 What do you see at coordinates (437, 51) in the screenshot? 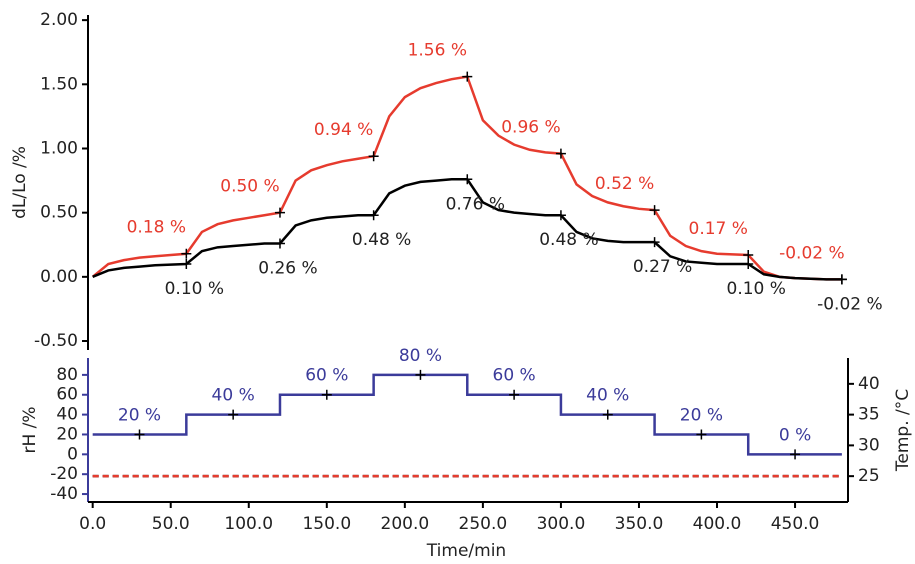
I see `annotation: 1.56 %` at bounding box center [437, 51].